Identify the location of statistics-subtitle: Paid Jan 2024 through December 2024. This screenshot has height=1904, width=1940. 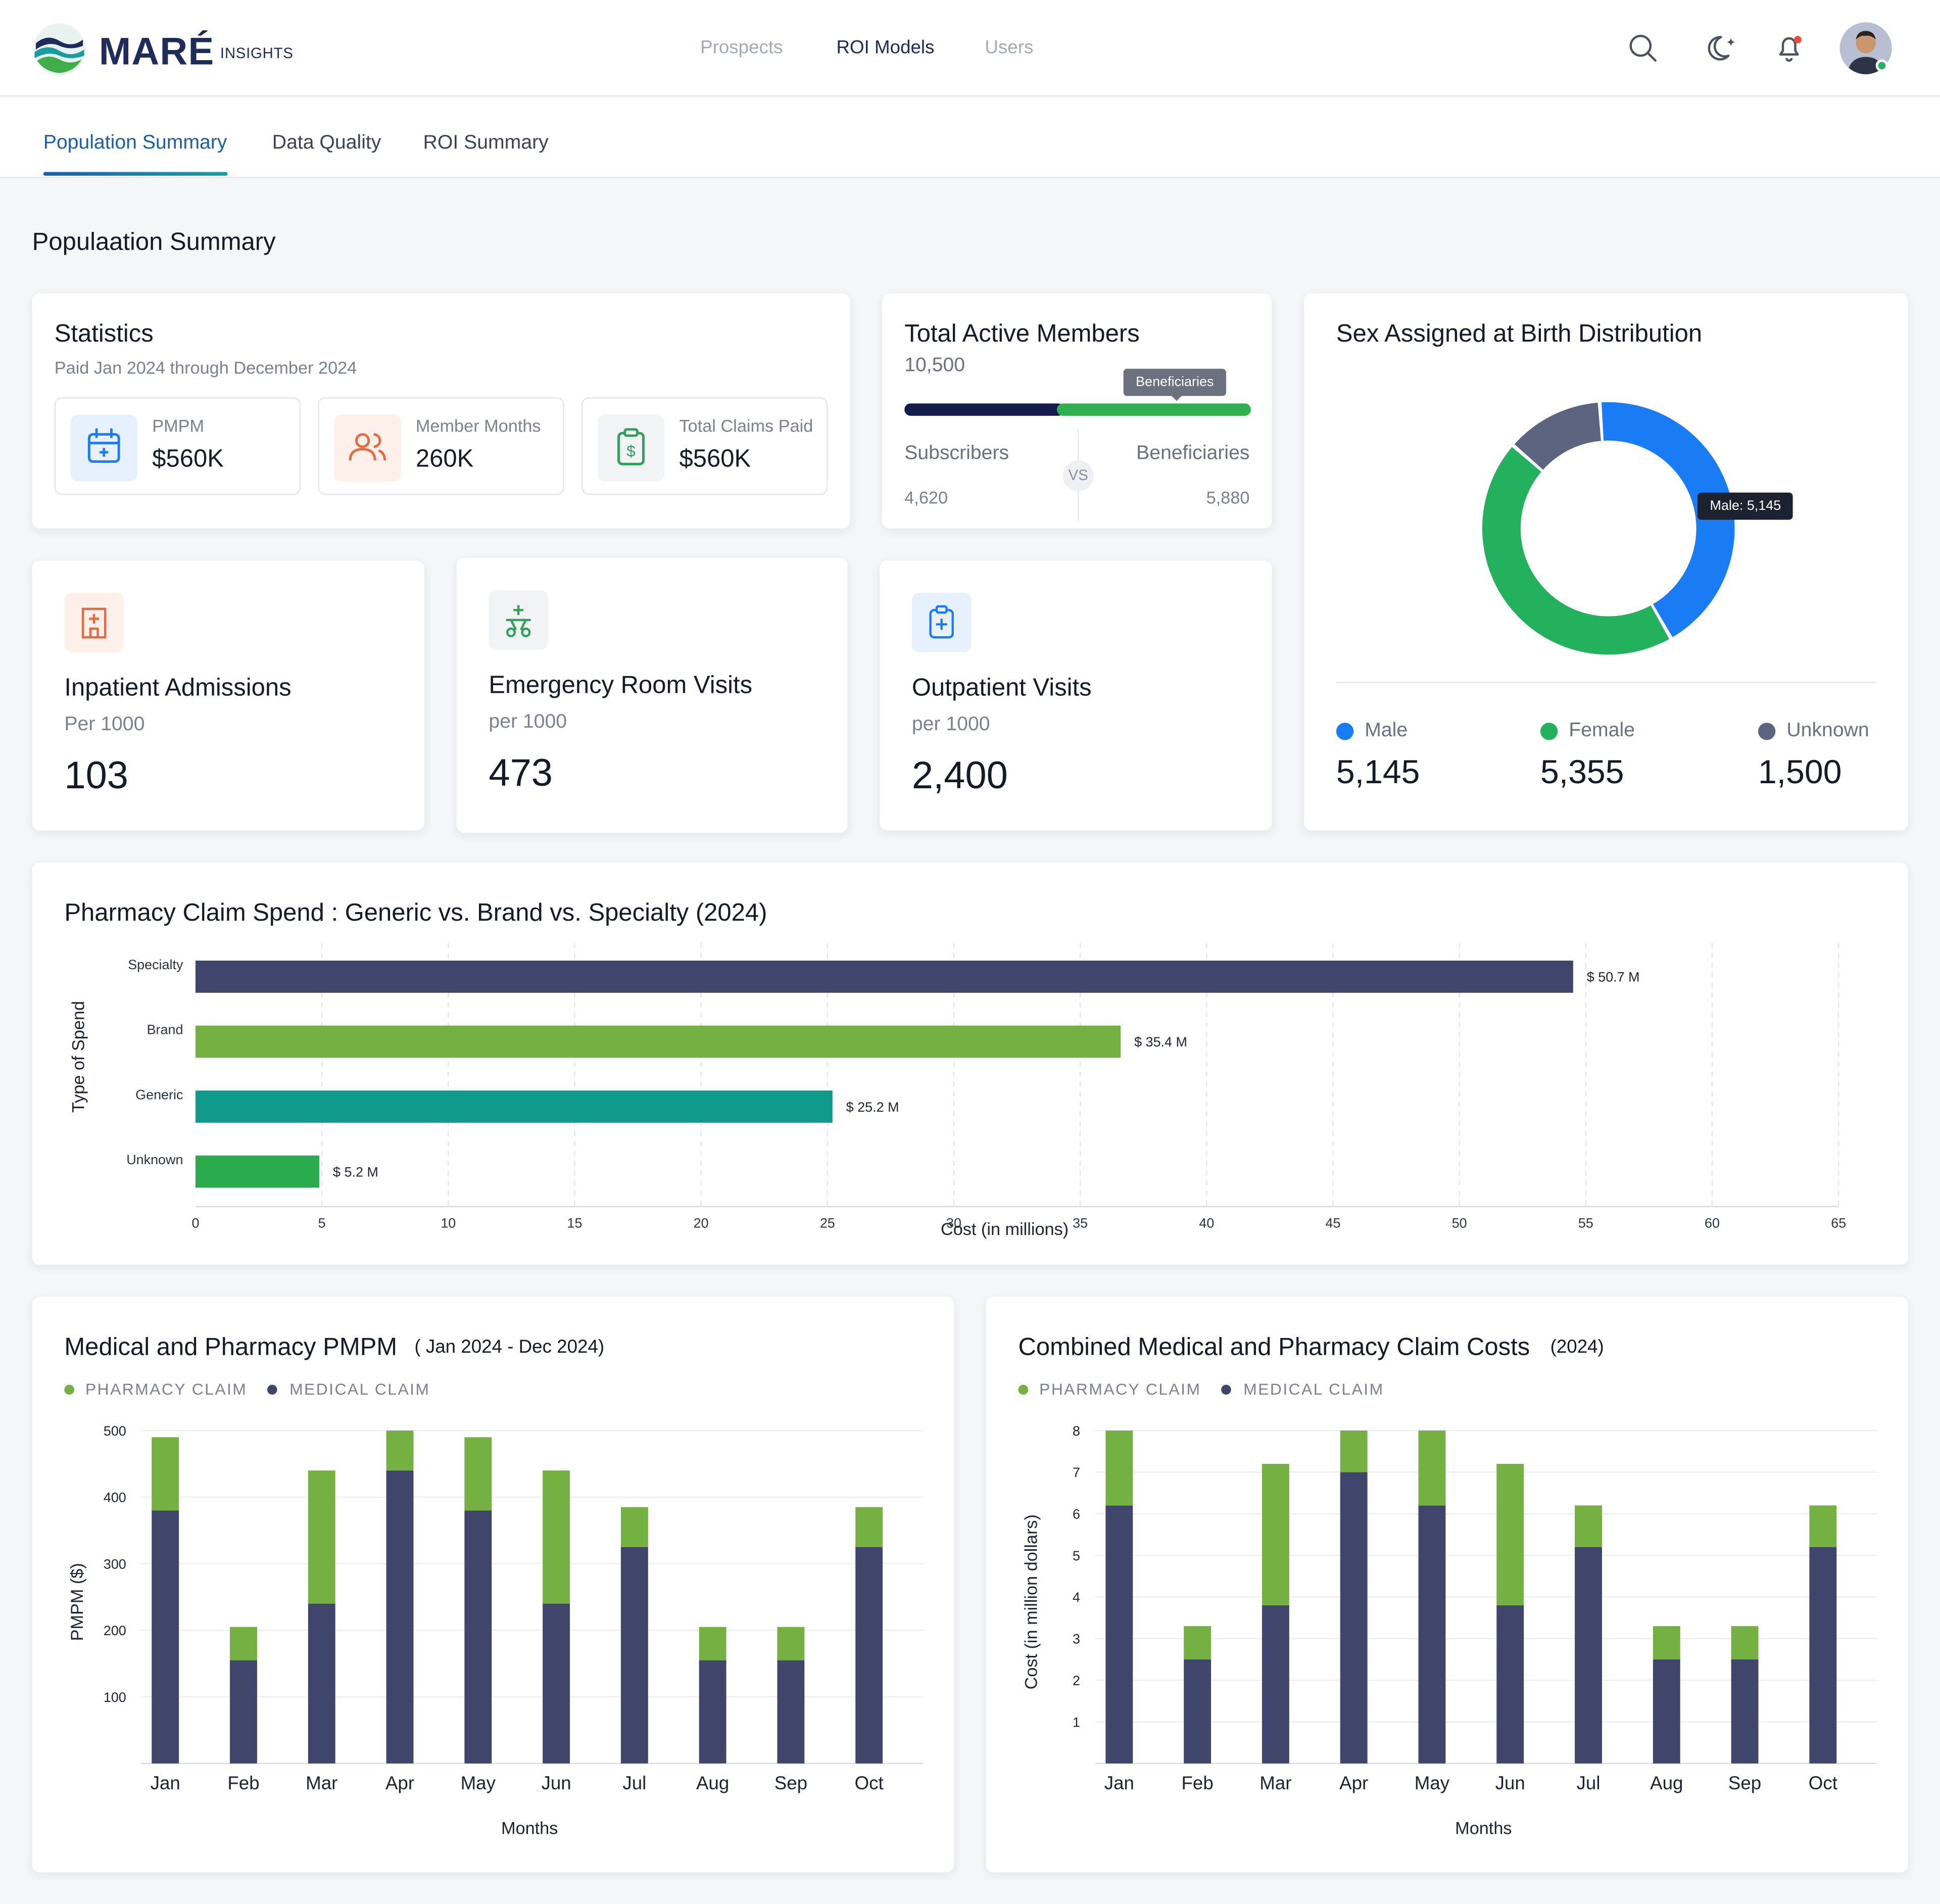
(206, 367).